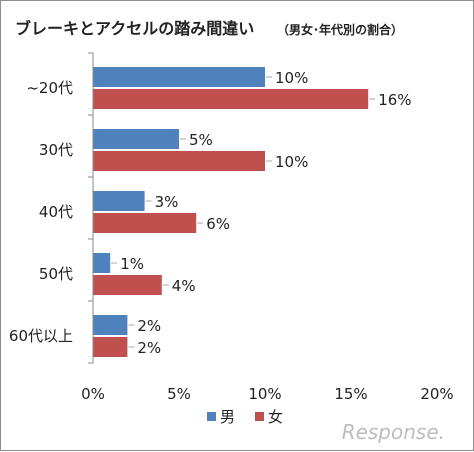 The image size is (474, 452). Describe the element at coordinates (41, 336) in the screenshot. I see `category-label: 60代以上` at that location.